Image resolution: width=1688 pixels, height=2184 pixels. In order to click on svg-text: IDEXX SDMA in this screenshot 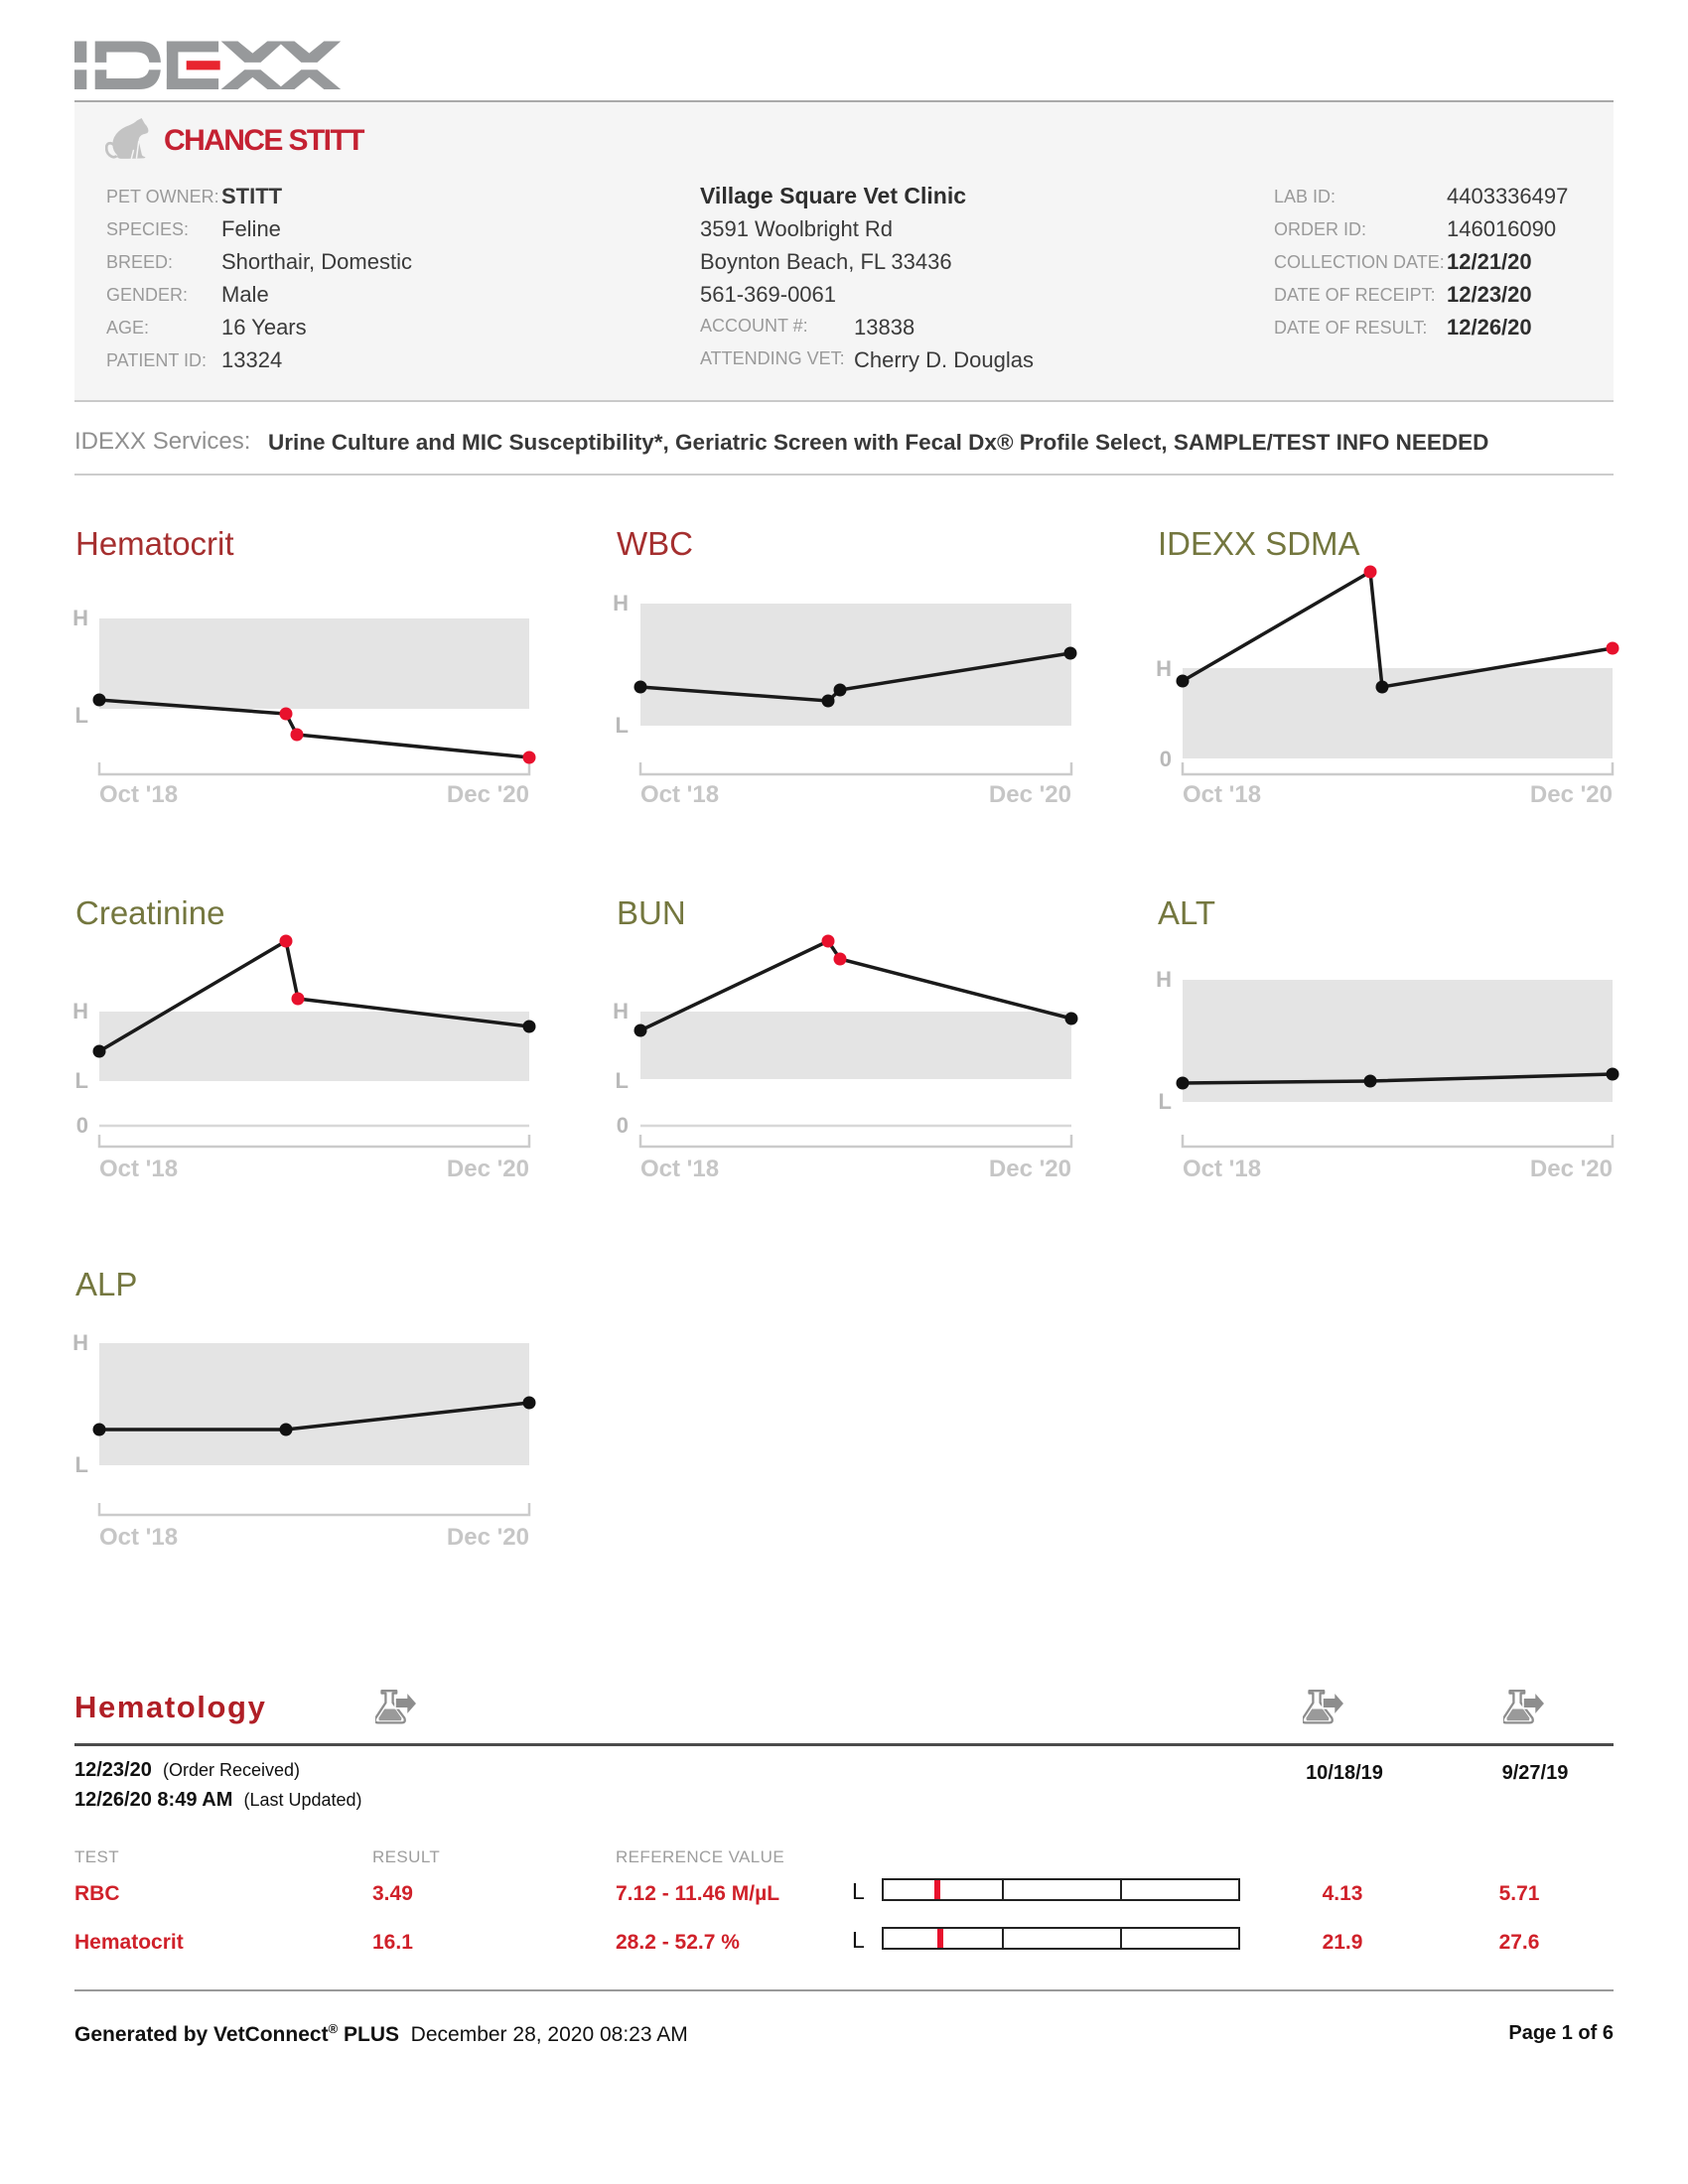, I will do `click(1259, 543)`.